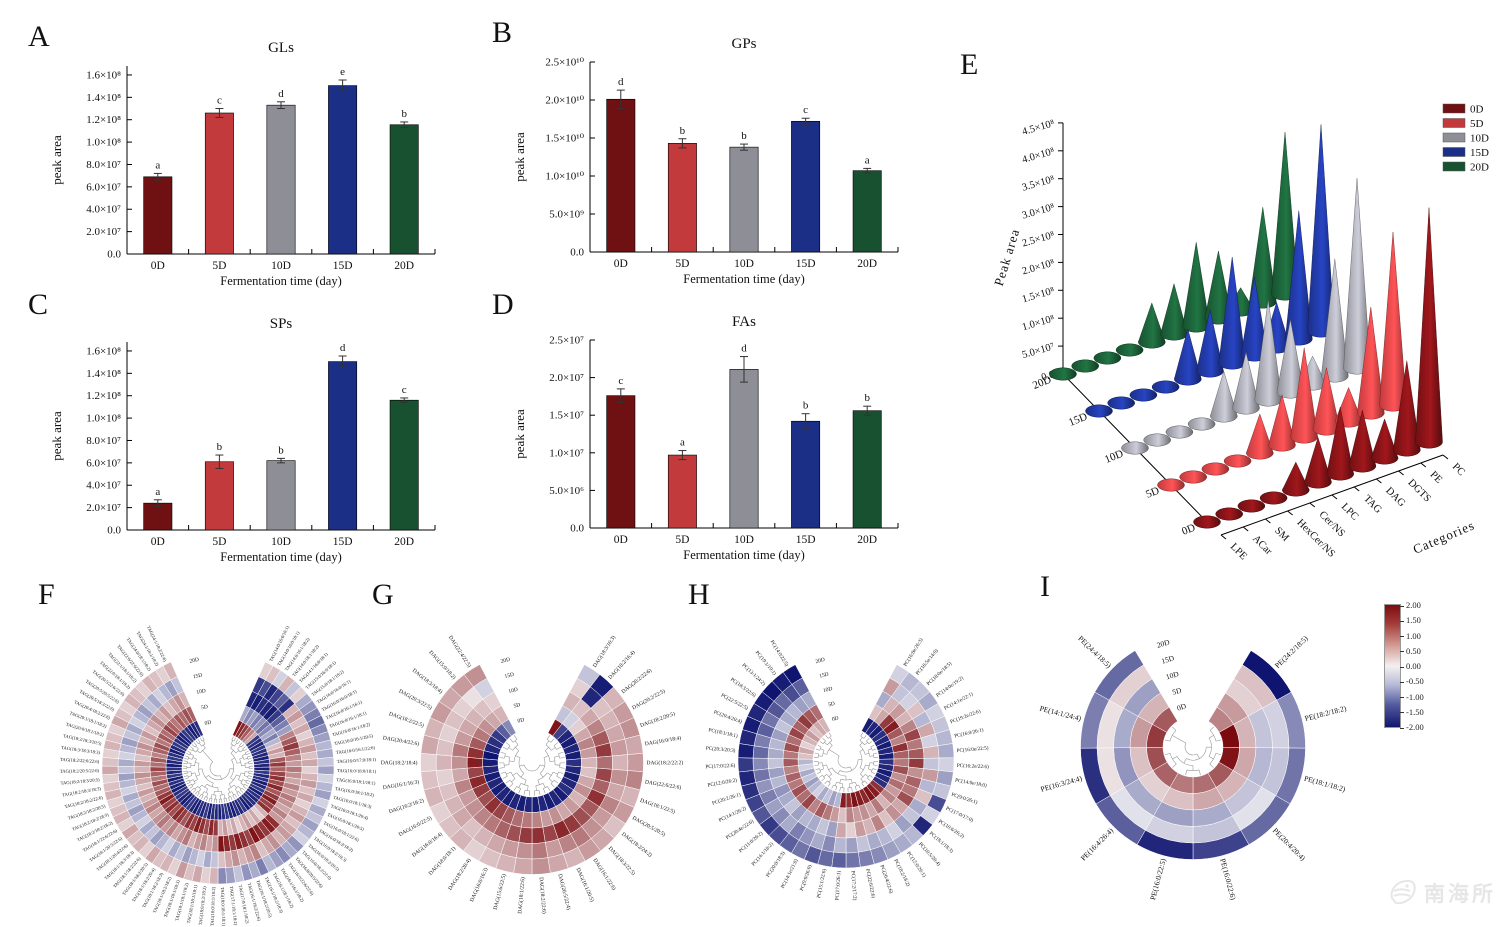 This screenshot has width=1500, height=927. I want to click on sig-letter: e, so click(342, 72).